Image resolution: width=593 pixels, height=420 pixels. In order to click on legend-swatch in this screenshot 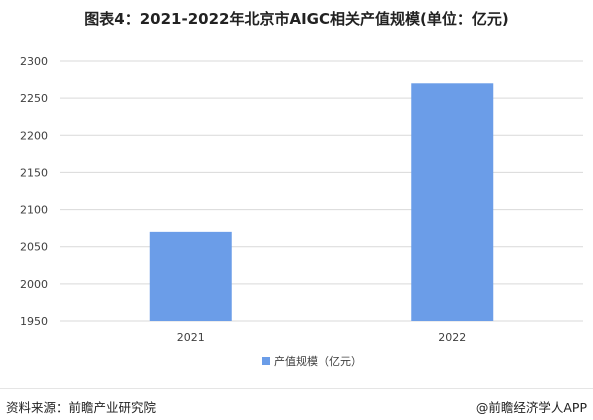, I will do `click(266, 361)`.